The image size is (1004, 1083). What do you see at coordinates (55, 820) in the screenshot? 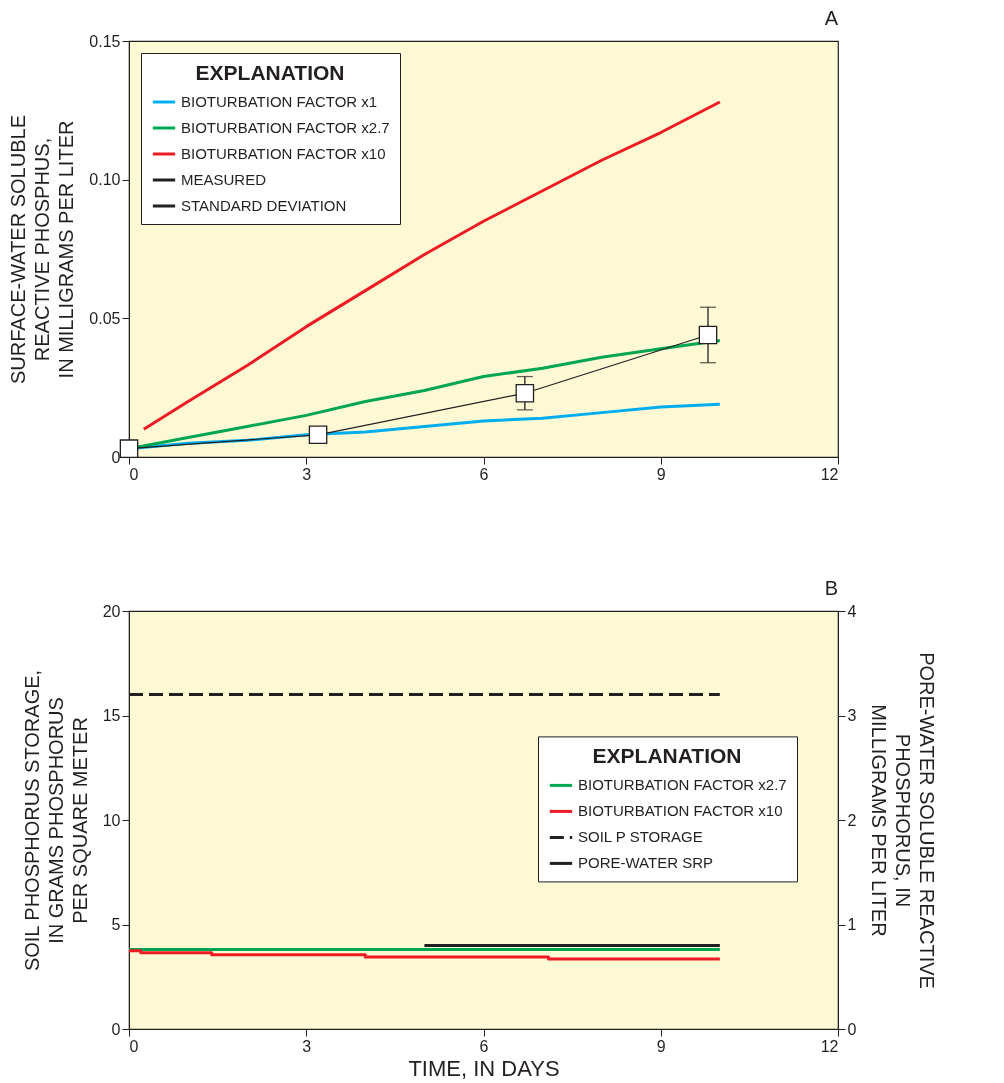
I see `y-axis-title: SOIL PHOSPHORUS STORAGE, IN GRAMS PHOSPHORUS PER SQUARE METER` at bounding box center [55, 820].